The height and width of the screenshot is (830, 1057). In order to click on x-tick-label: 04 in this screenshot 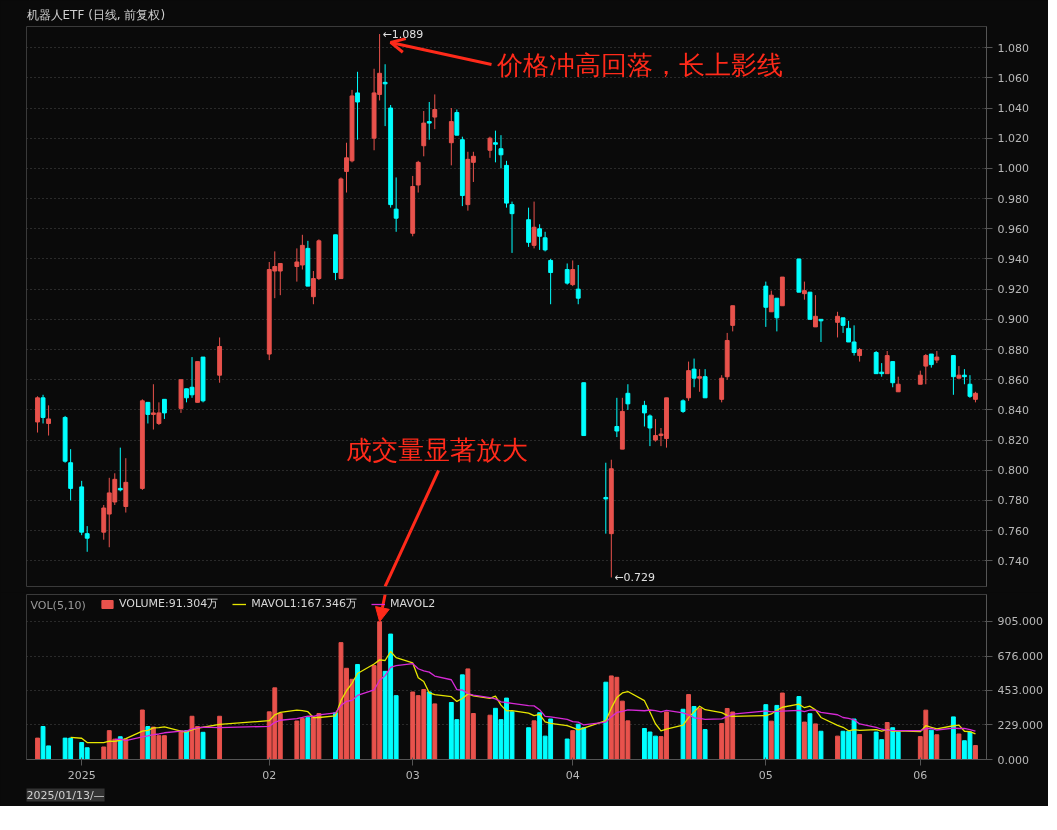, I will do `click(572, 775)`.